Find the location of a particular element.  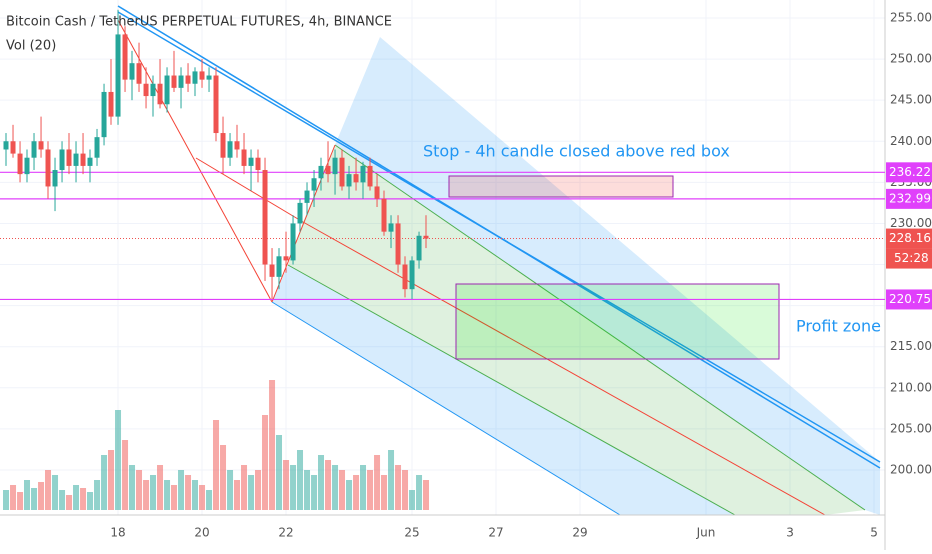

price-label-box is located at coordinates (909, 299).